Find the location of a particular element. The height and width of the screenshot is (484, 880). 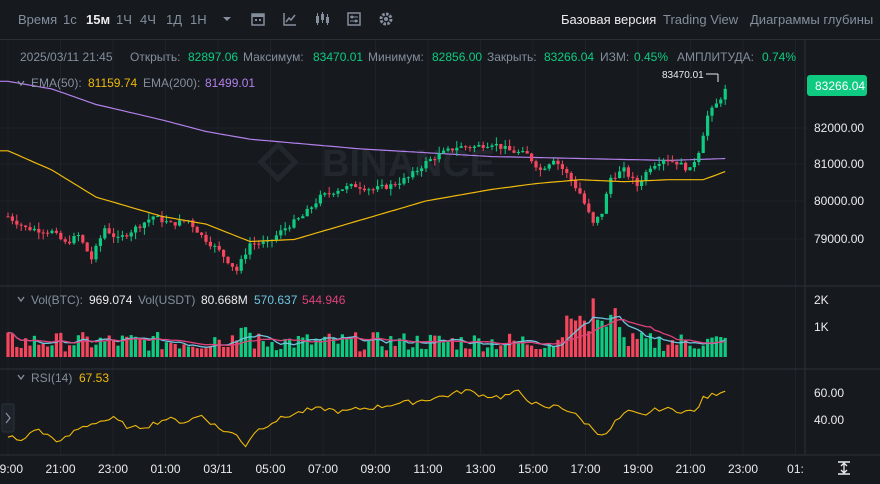

time-tick: 03/11 is located at coordinates (217, 469).